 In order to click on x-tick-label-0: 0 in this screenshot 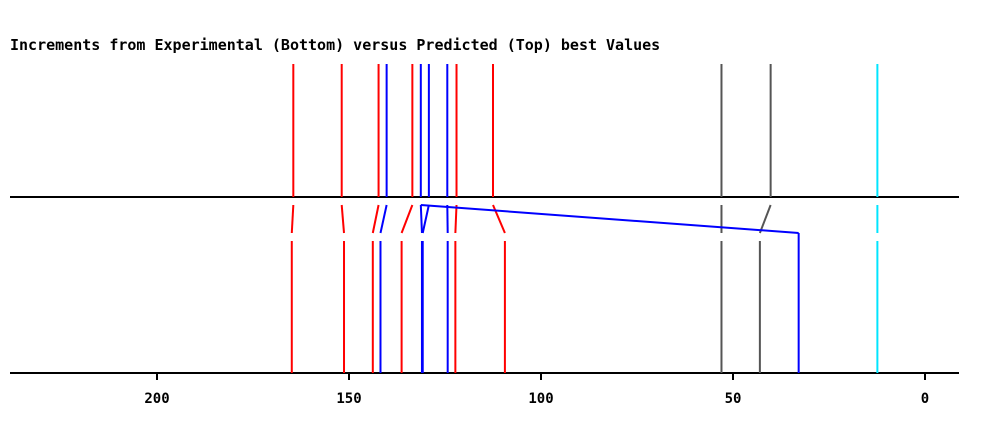, I will do `click(925, 399)`.